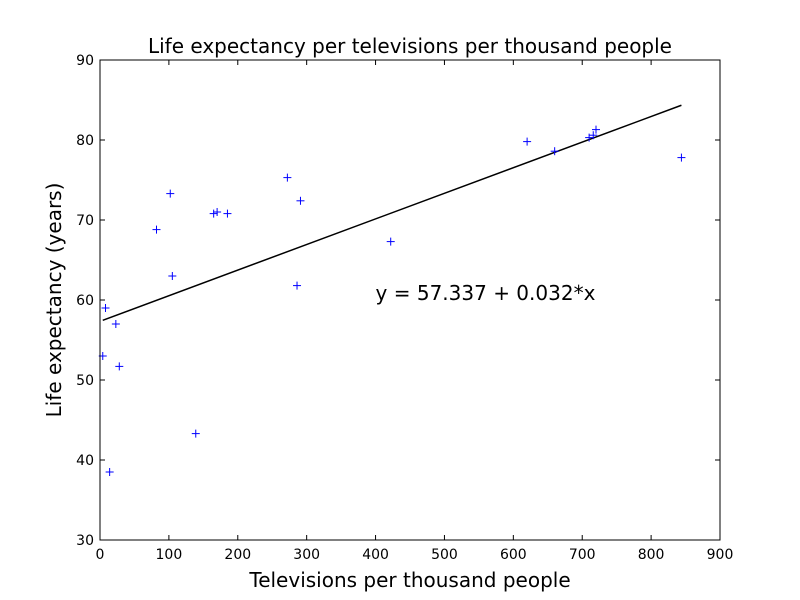 This screenshot has width=800, height=600. Describe the element at coordinates (306, 555) in the screenshot. I see `x-tick-label: 300` at that location.